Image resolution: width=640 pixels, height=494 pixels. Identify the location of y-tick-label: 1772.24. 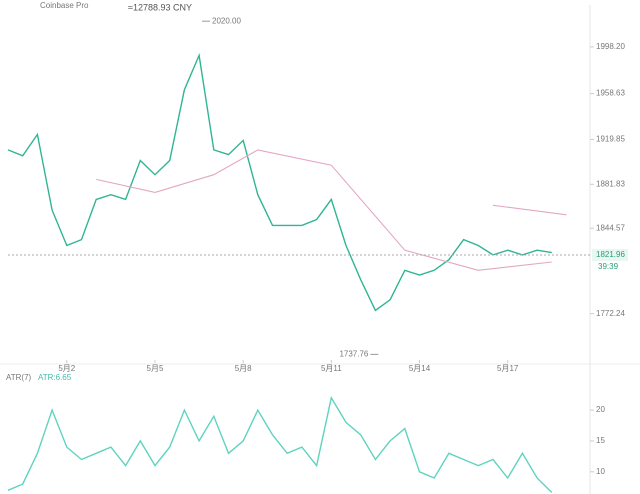
(610, 313).